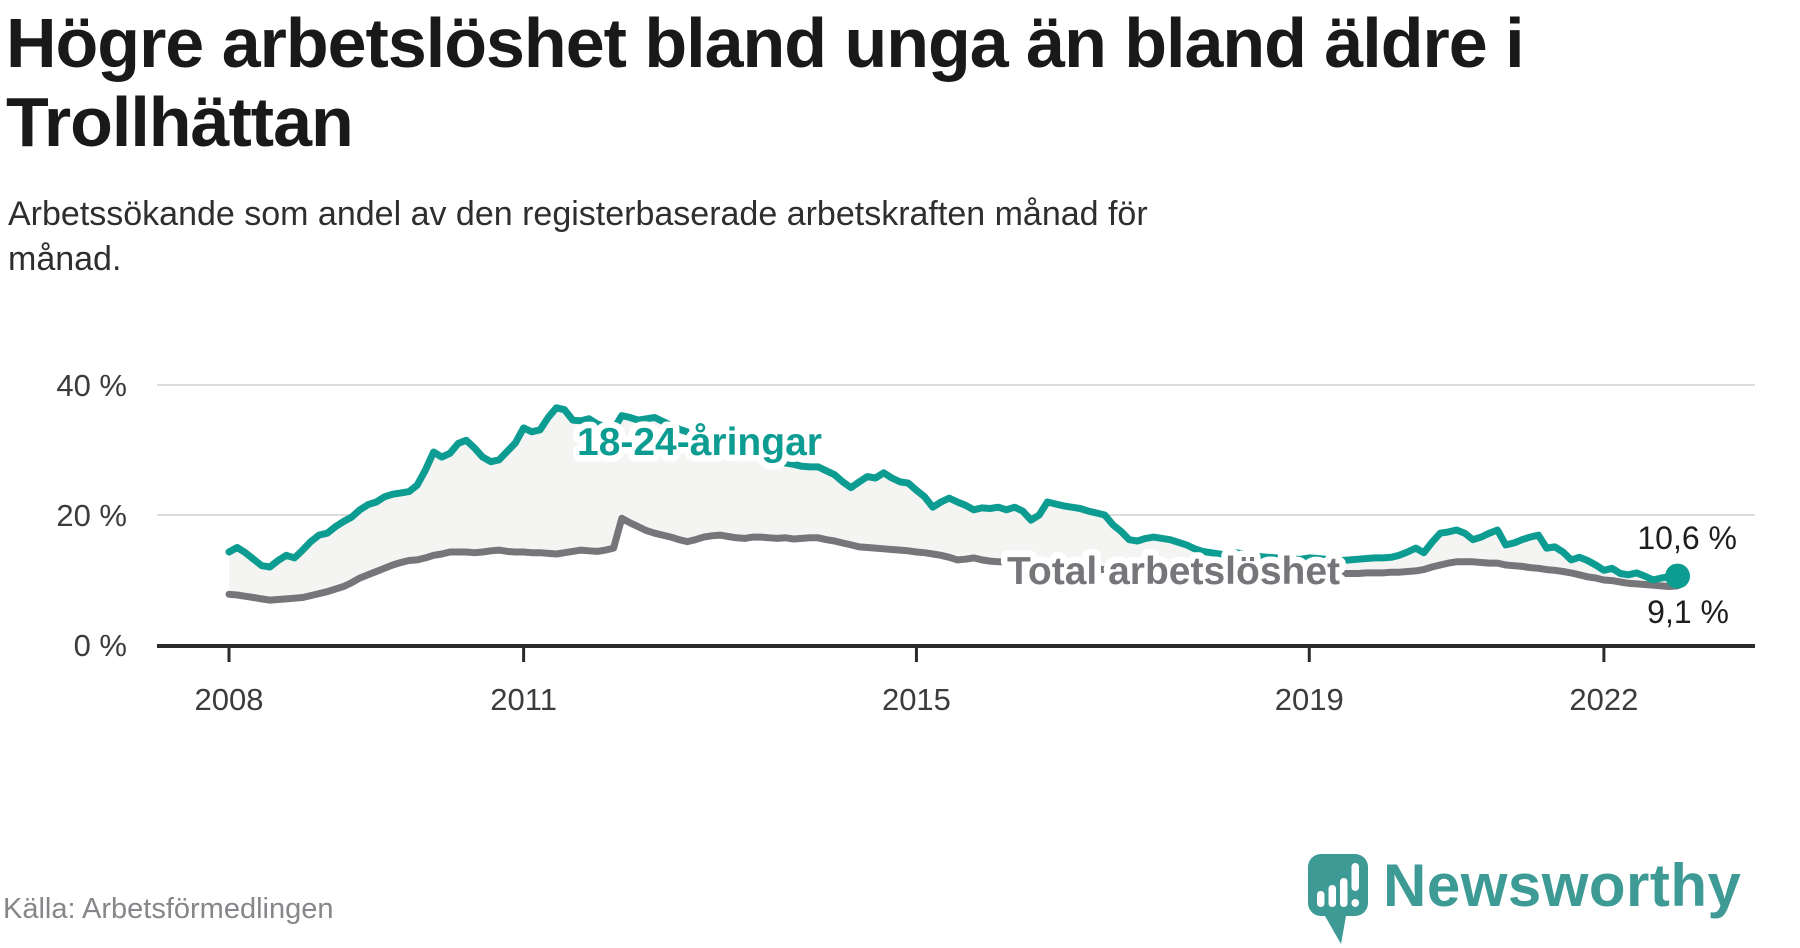 This screenshot has height=948, width=1800. Describe the element at coordinates (1688, 612) in the screenshot. I see `series-end-value-total: 9,1 %` at that location.